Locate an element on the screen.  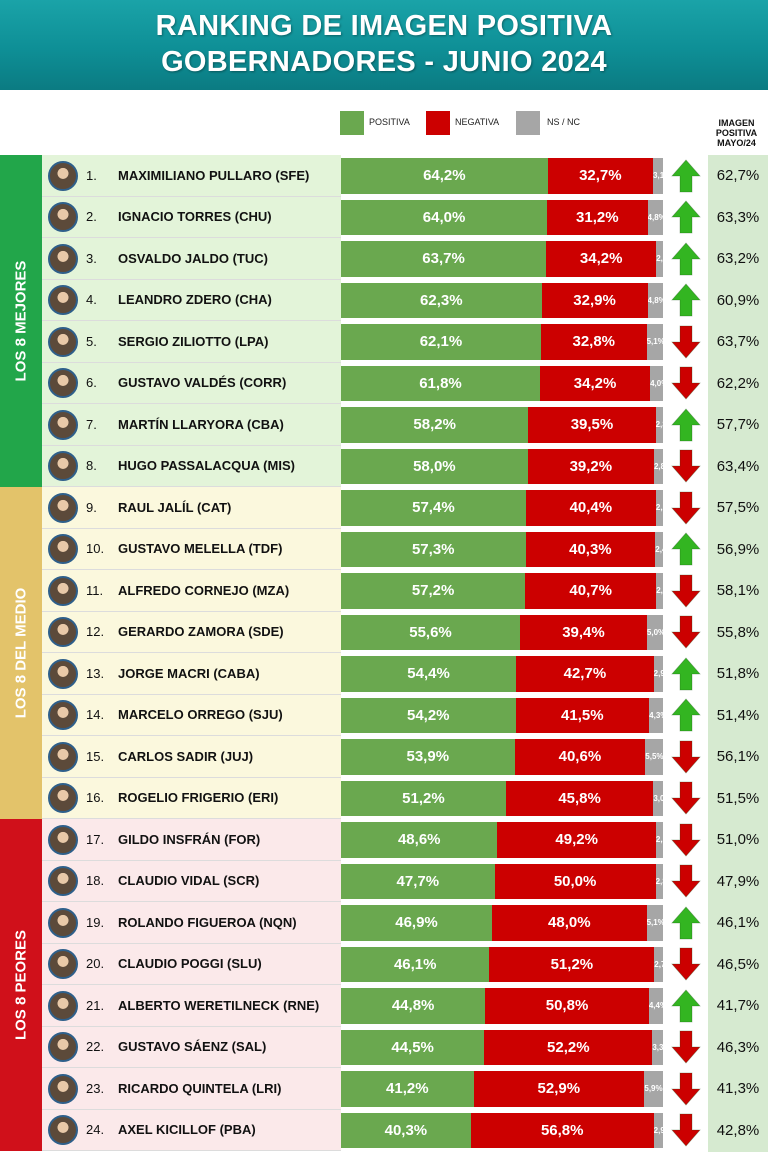
mayo-value: 46,1% is located at coordinates (738, 923).